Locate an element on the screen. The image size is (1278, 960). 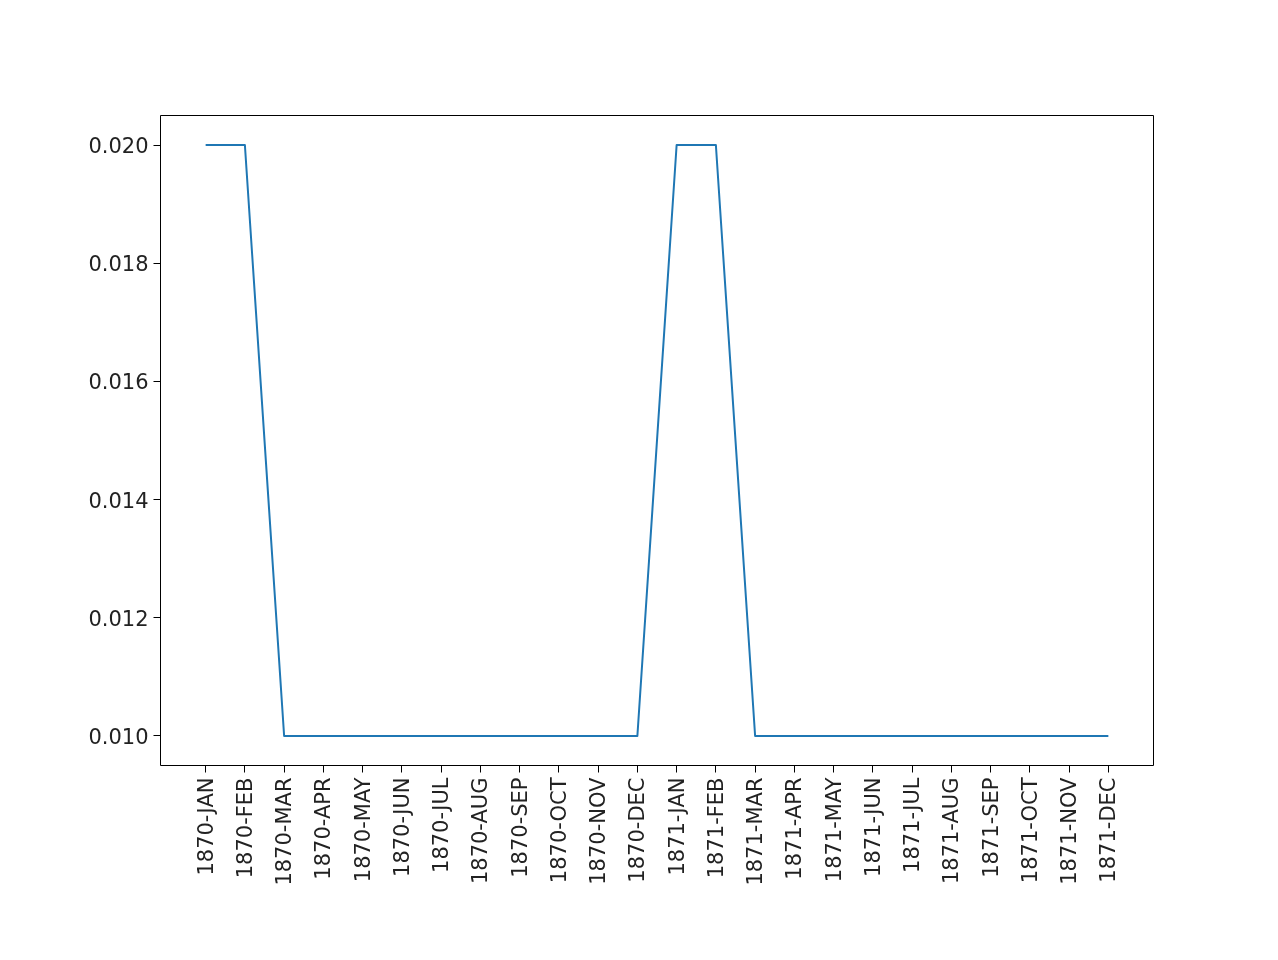
x-tick-label: 1871-MAY is located at coordinates (833, 830).